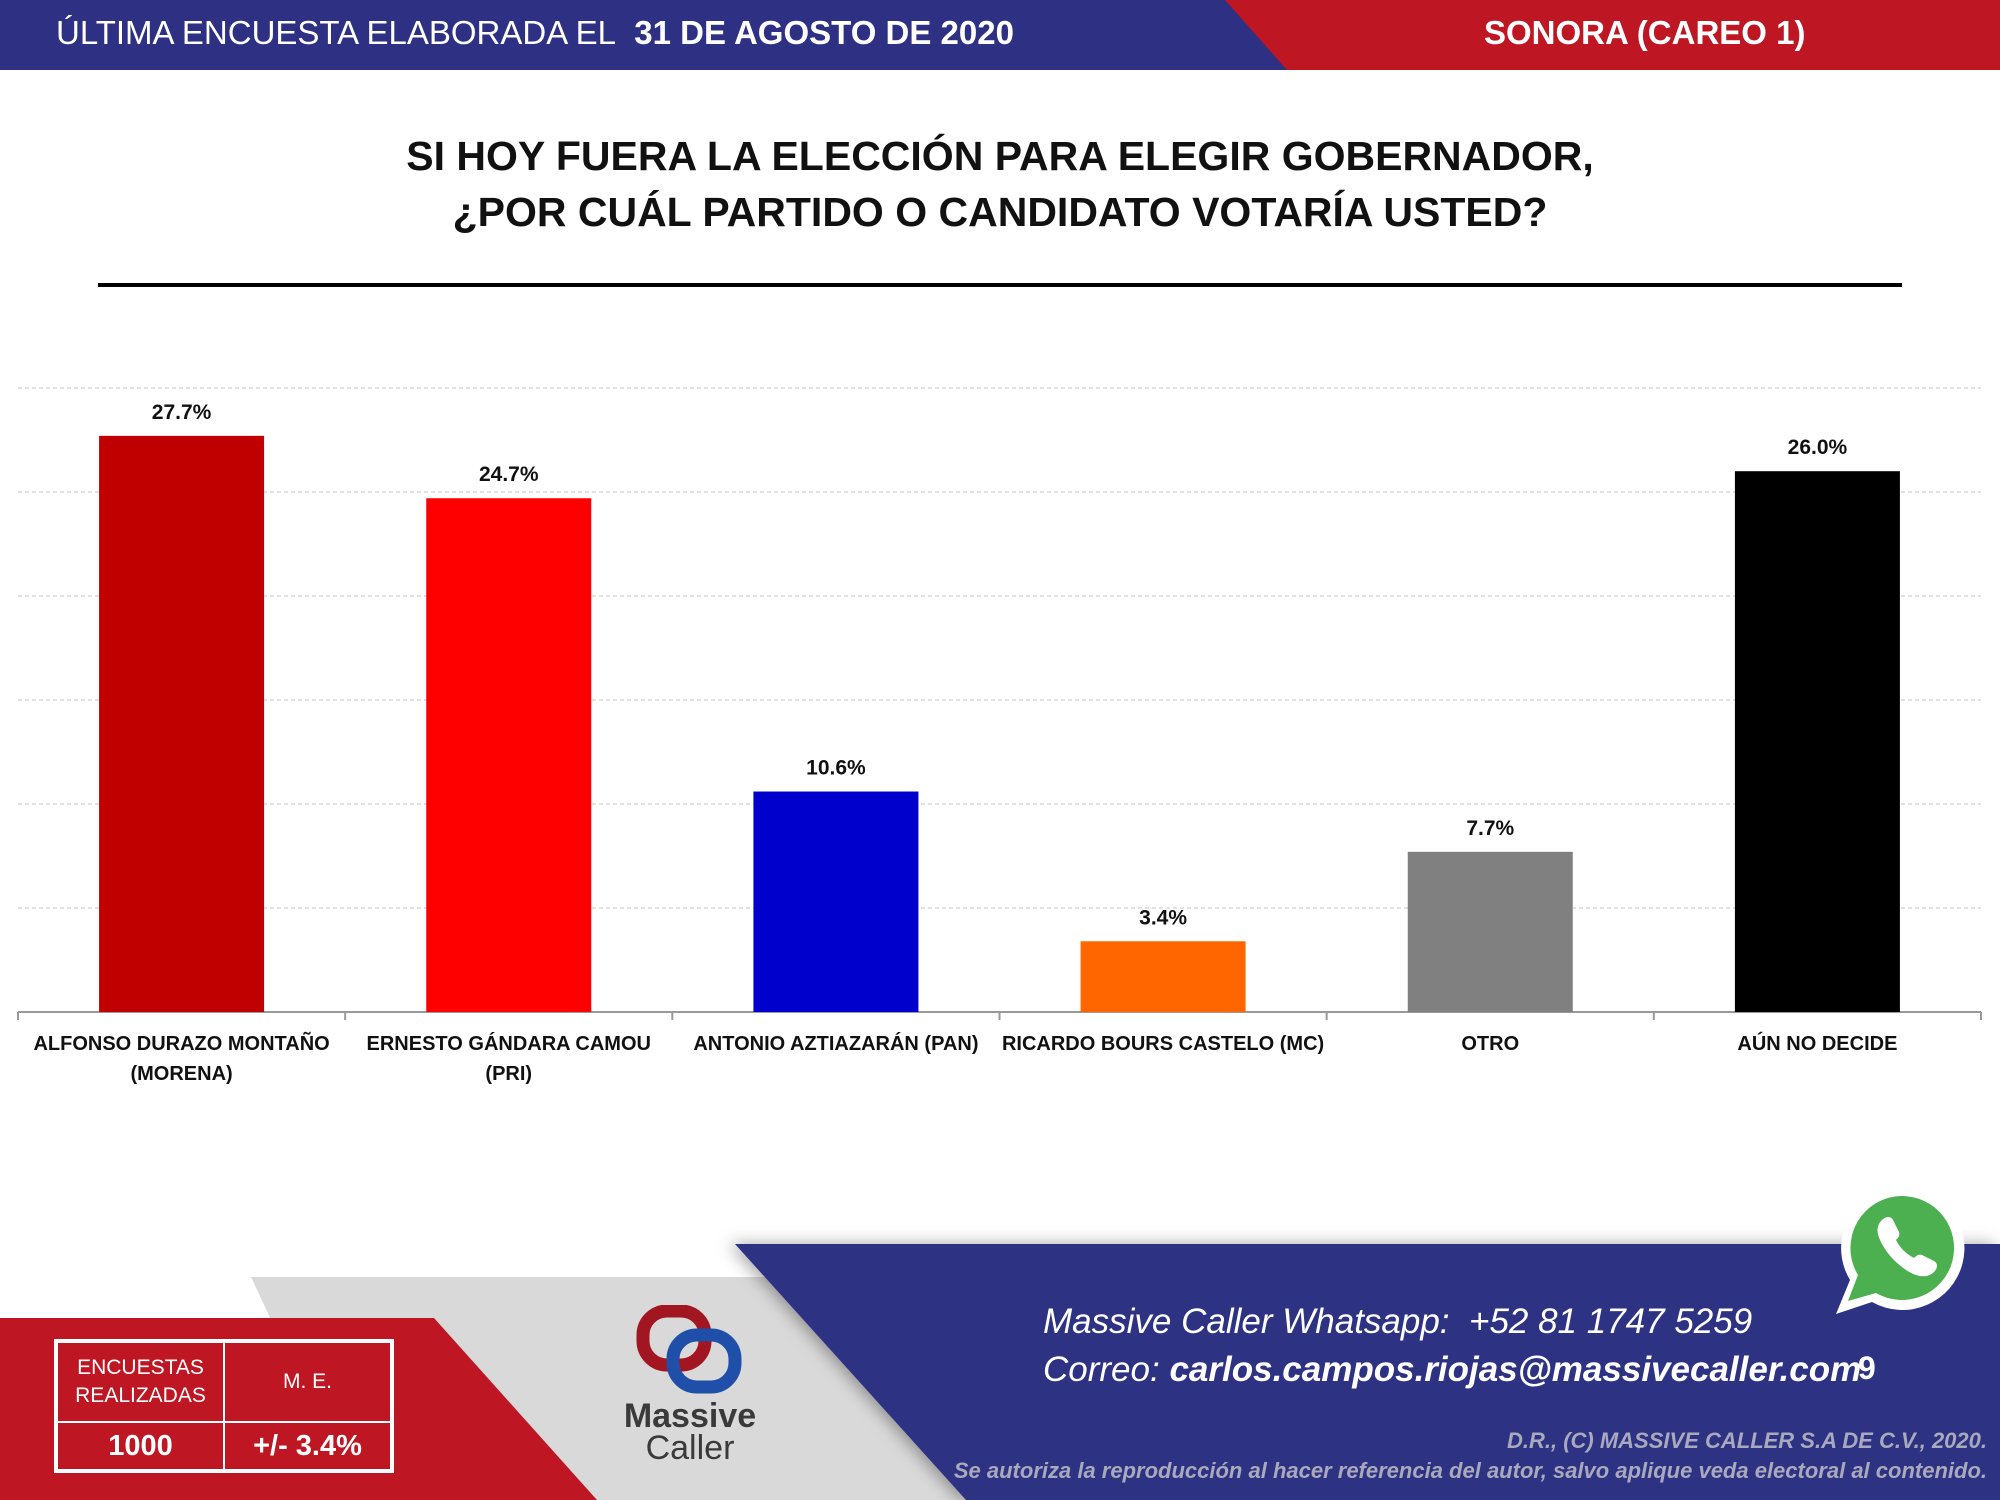 The width and height of the screenshot is (2000, 1500). Describe the element at coordinates (689, 1349) in the screenshot. I see `logo-mark-icon` at that location.